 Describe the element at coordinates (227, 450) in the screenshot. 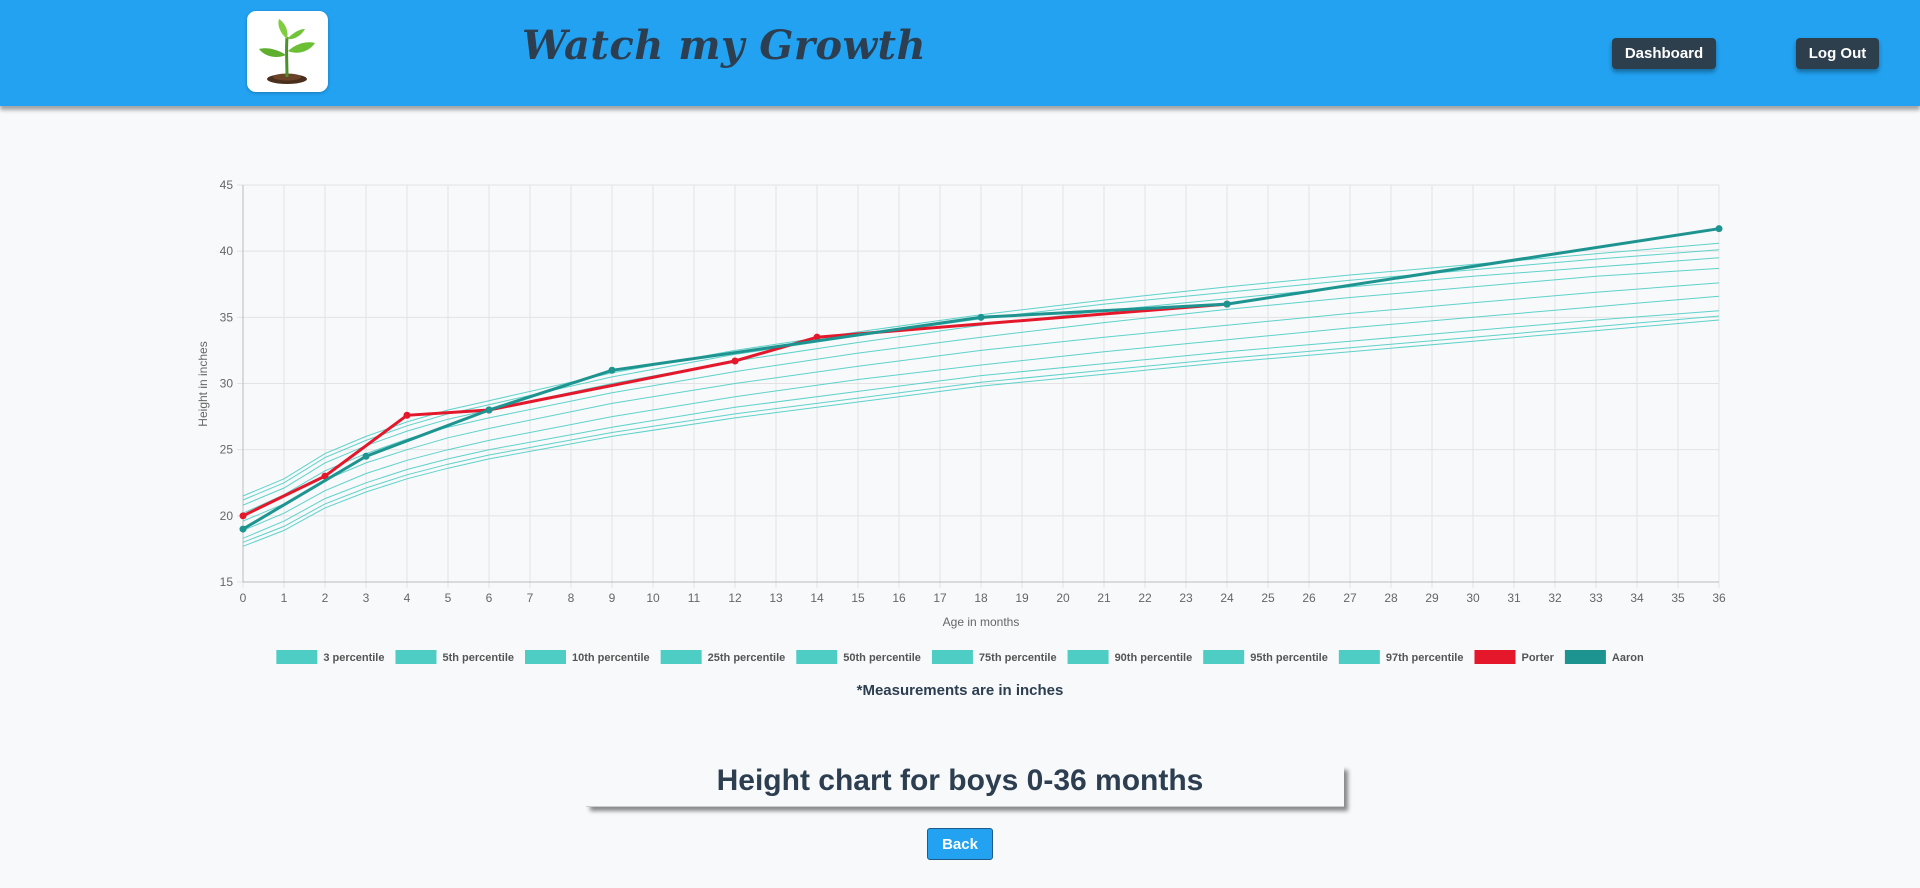

I see `y-tick-label: 25` at that location.